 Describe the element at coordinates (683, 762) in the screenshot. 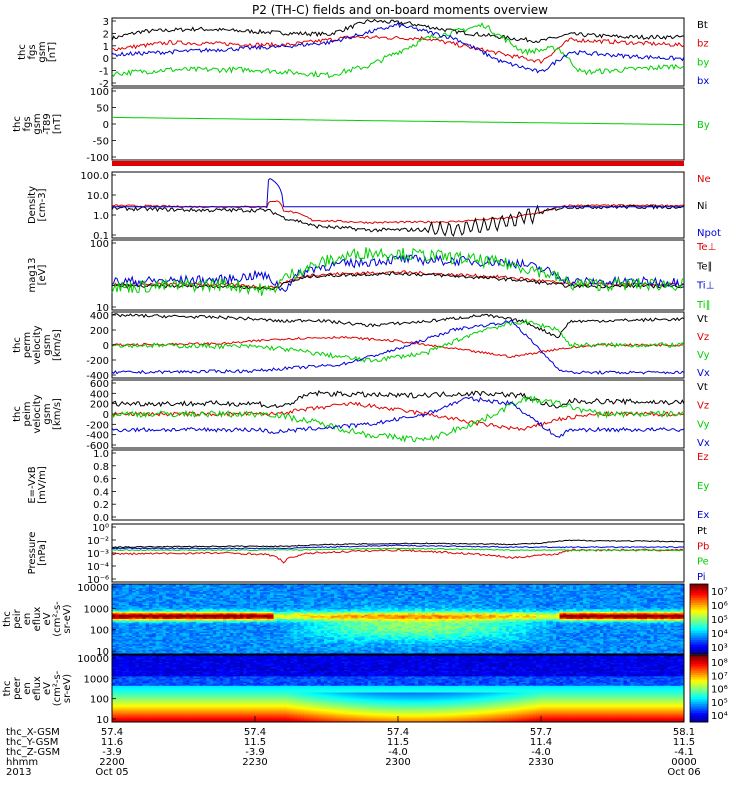

I see `footer-value: 0000` at that location.